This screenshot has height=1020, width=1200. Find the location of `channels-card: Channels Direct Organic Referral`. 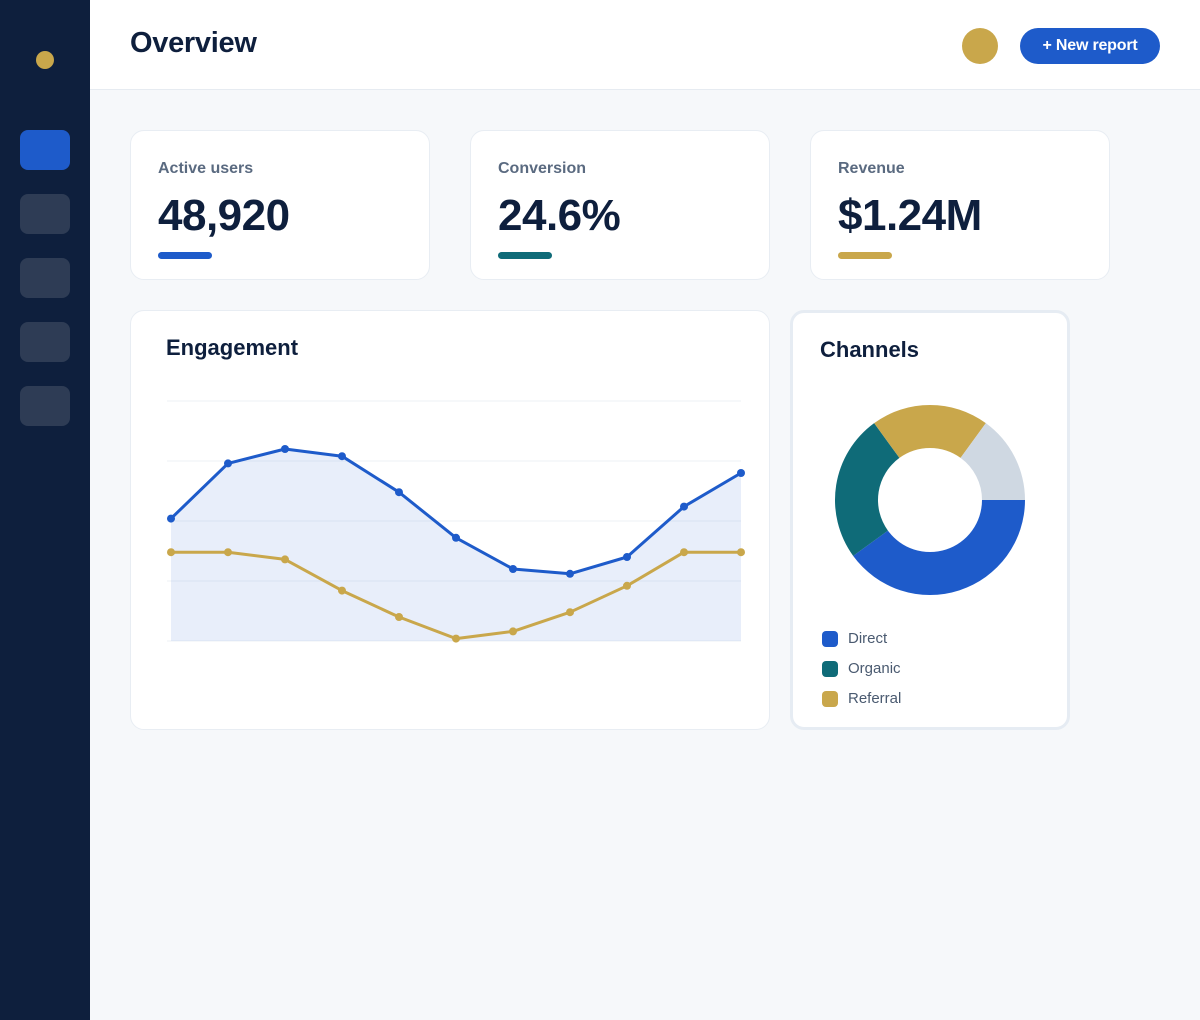

channels-card: Channels Direct Organic Referral is located at coordinates (930, 520).